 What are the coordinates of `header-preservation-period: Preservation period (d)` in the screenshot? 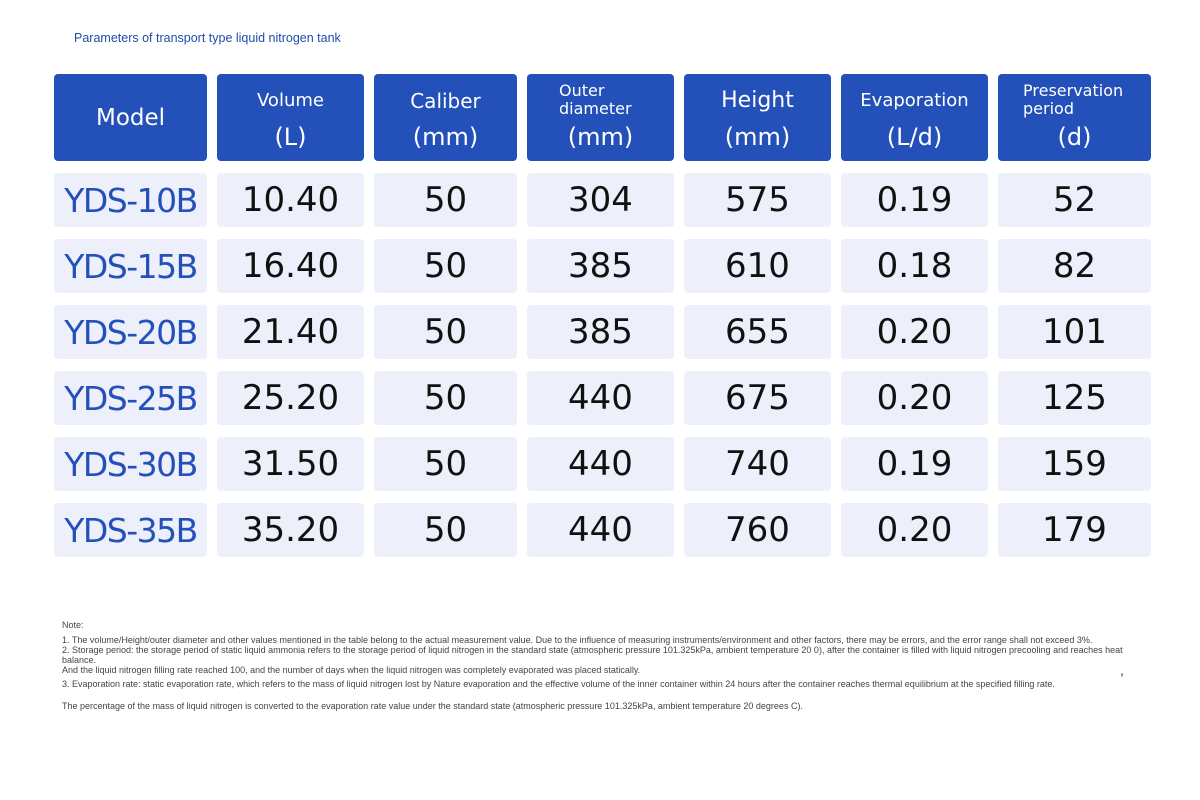 It's located at (1074, 117).